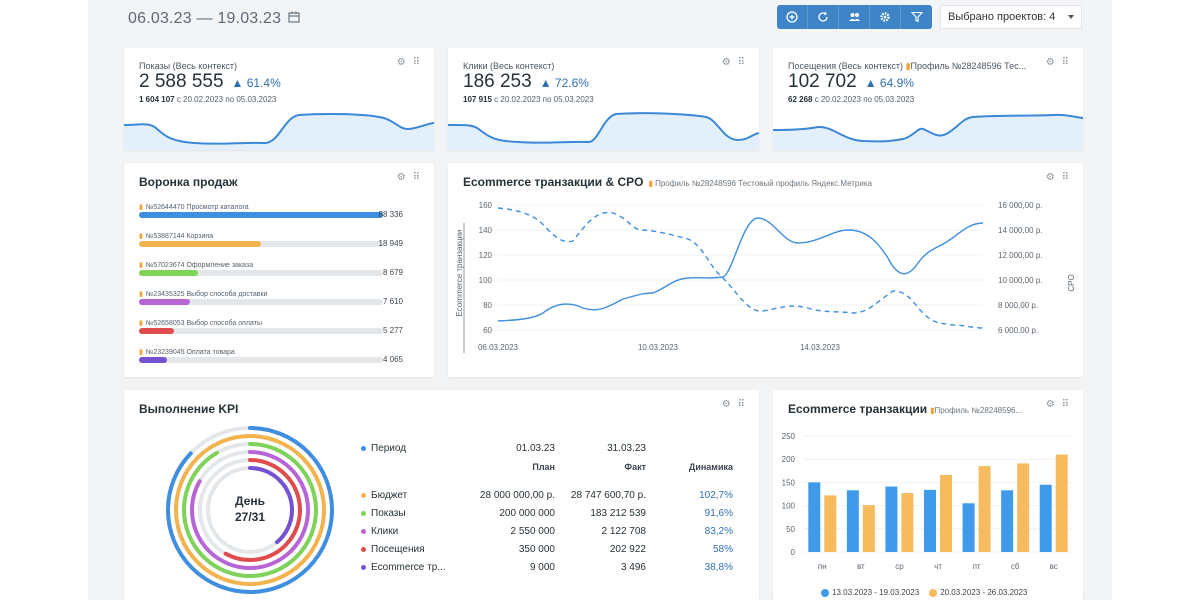  What do you see at coordinates (790, 529) in the screenshot?
I see `y-tick-label: 50` at bounding box center [790, 529].